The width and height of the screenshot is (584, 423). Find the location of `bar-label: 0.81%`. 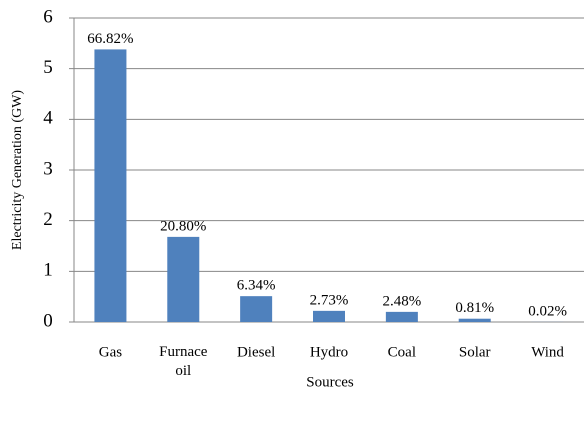

bar-label: 0.81% is located at coordinates (474, 308).